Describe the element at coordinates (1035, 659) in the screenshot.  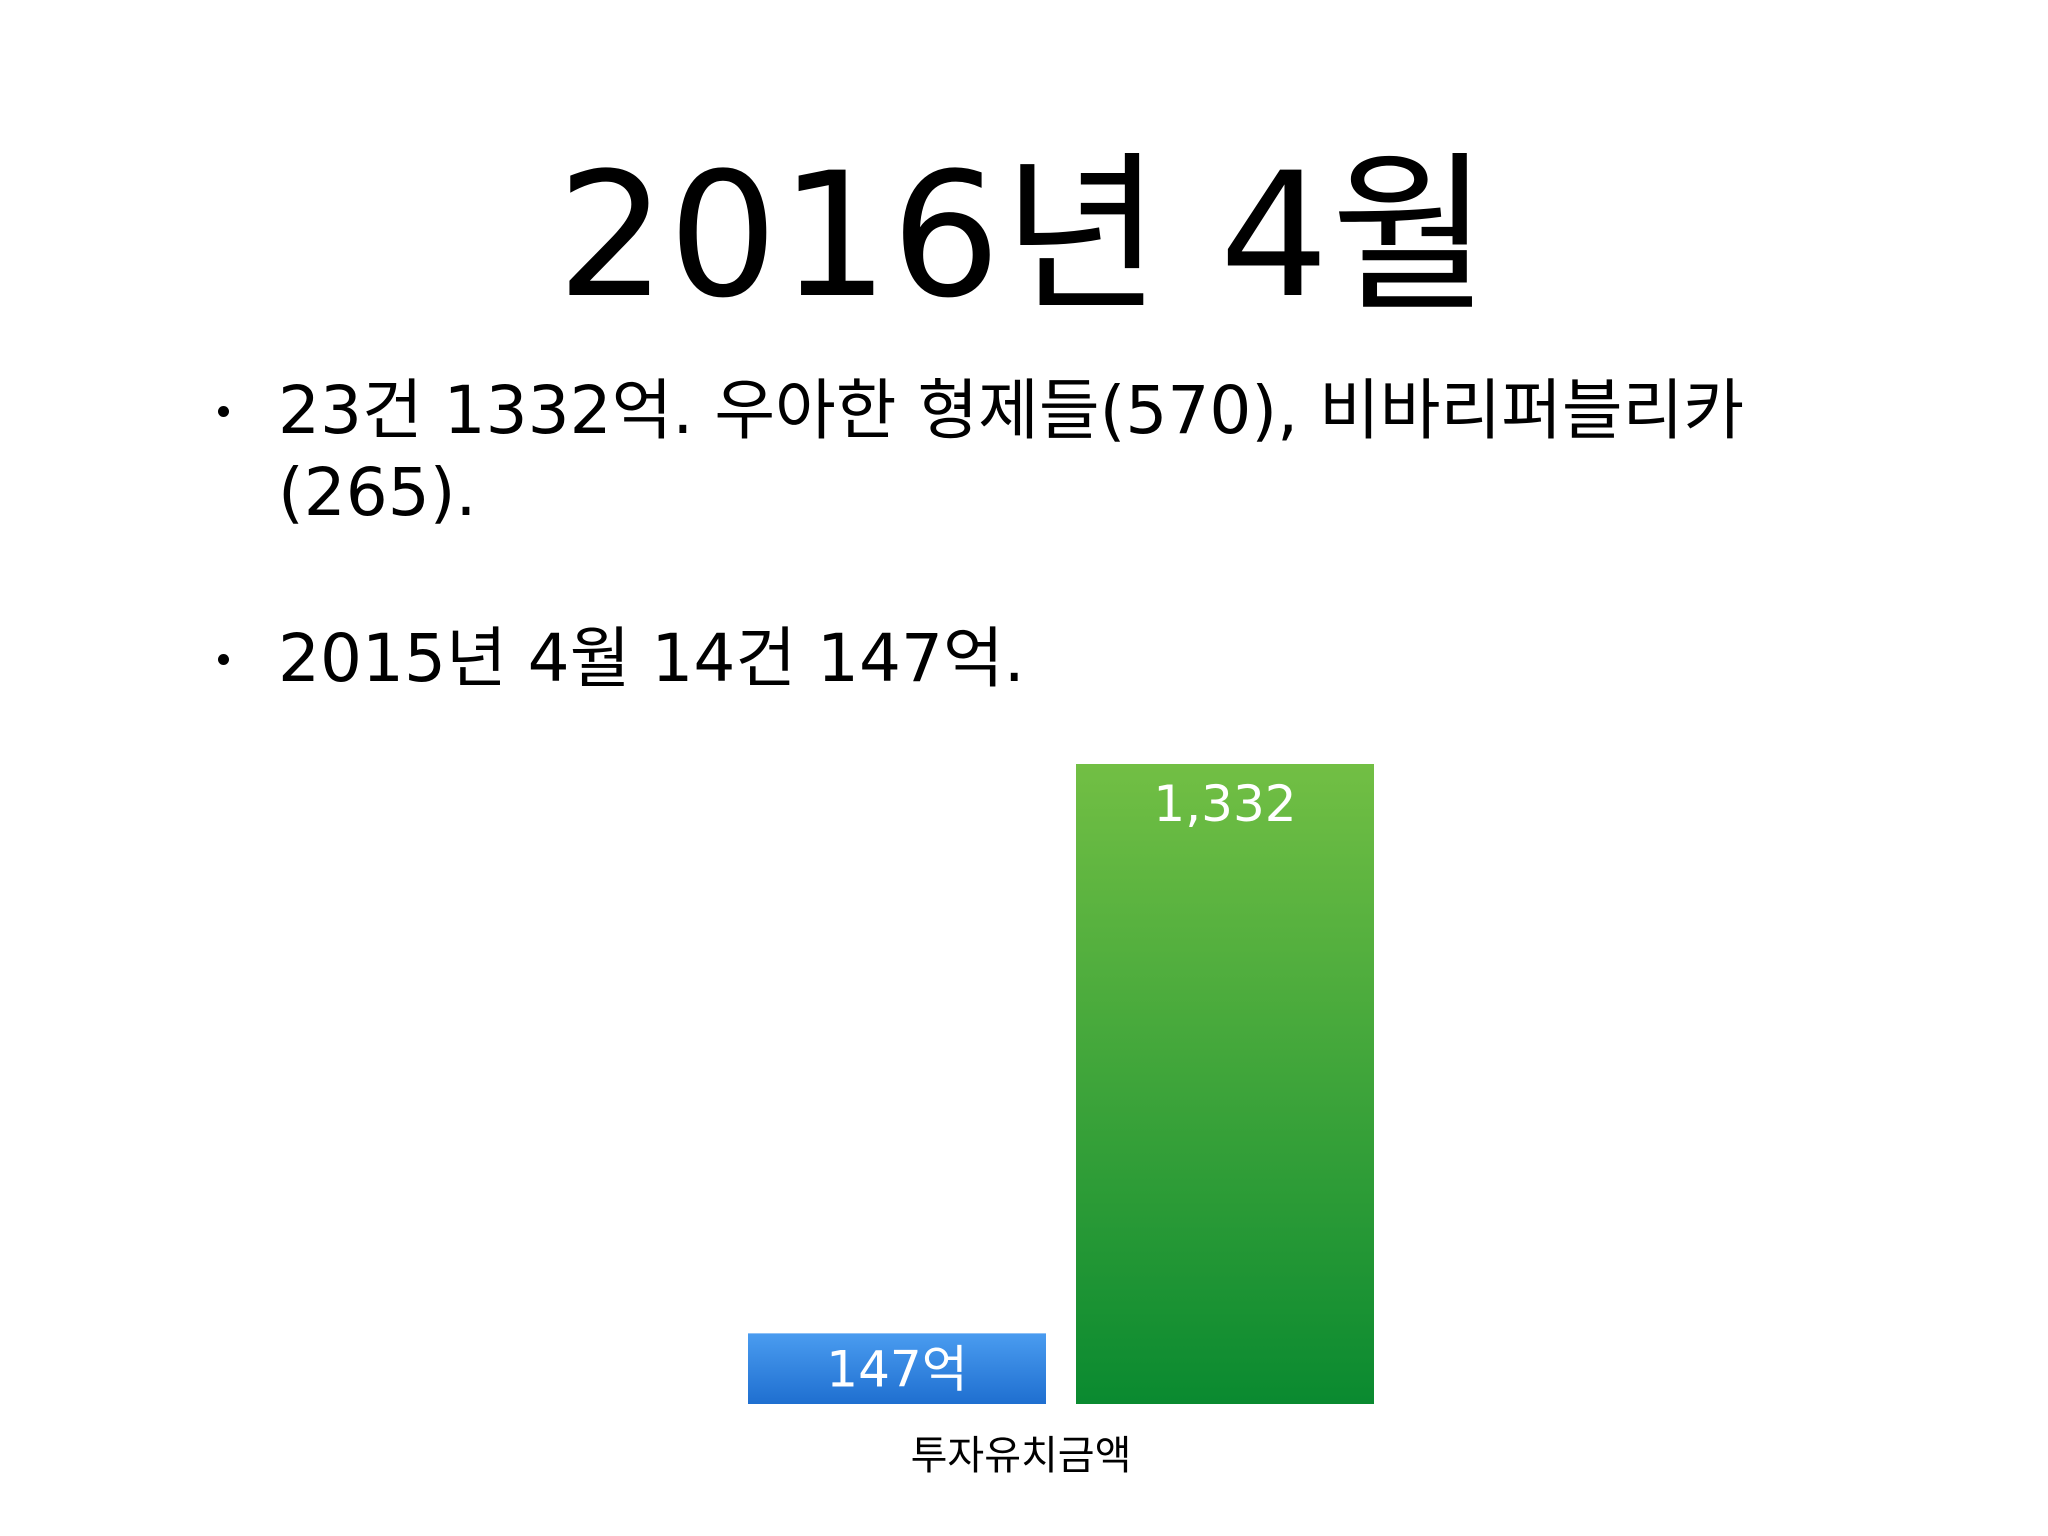
I see `bullet-item: 2015년 4월 14건 147억.` at that location.